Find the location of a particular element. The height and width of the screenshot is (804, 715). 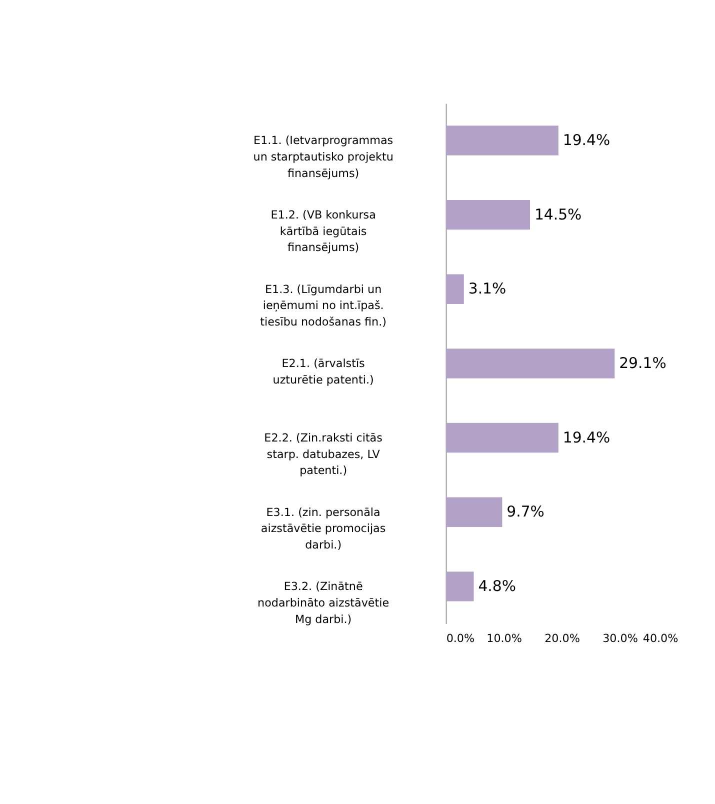

y-tick-label: E1.3. (Līgumdarbi un ieņēmumi no int.īpaš. tiesību nodošanas fin.) is located at coordinates (323, 305).